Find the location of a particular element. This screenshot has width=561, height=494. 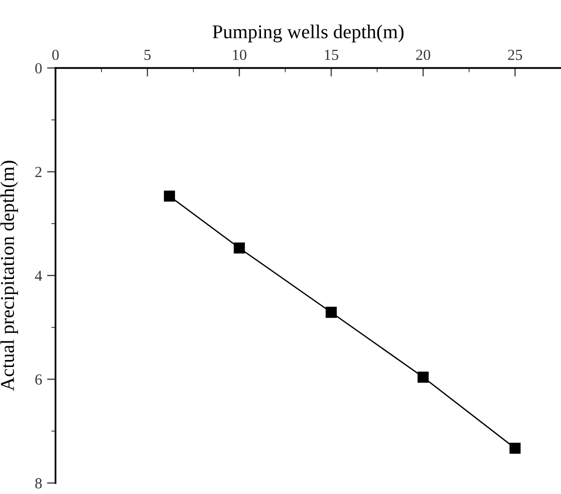

x-tick-label: 20 is located at coordinates (423, 55).